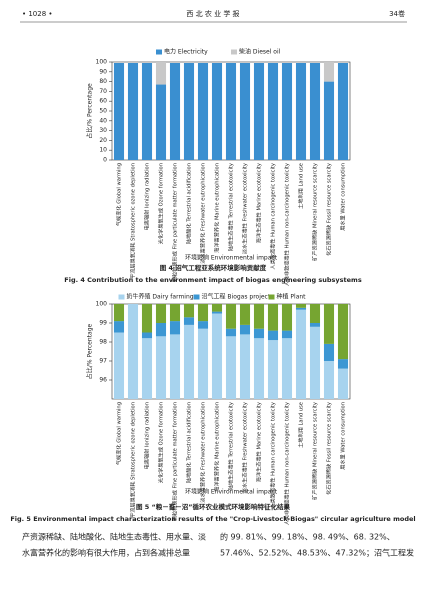 Image resolution: width=427 pixels, height=592 pixels. Describe the element at coordinates (287, 224) in the screenshot. I see `x-tick-label: 人类非致癌毒性 Human non-carcinogenic toxicity` at that location.